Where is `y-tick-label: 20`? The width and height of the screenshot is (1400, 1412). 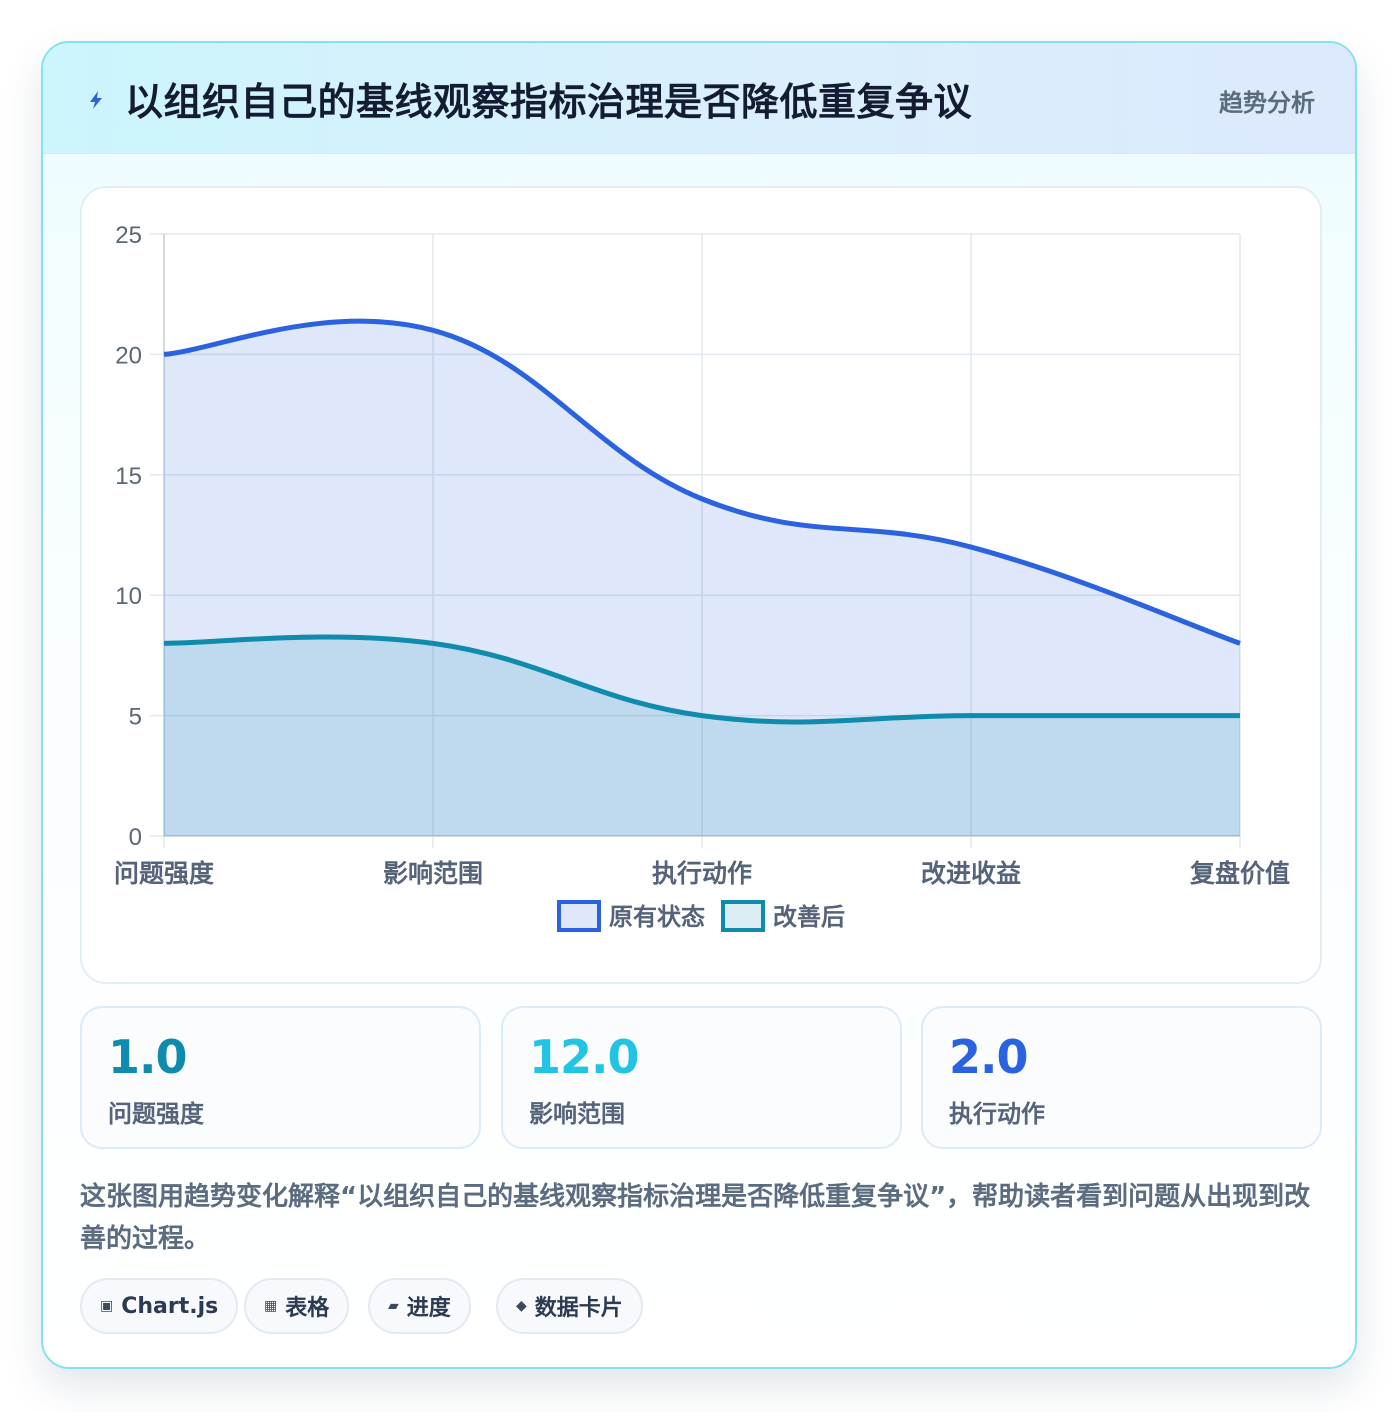
y-tick-label: 20 is located at coordinates (128, 355).